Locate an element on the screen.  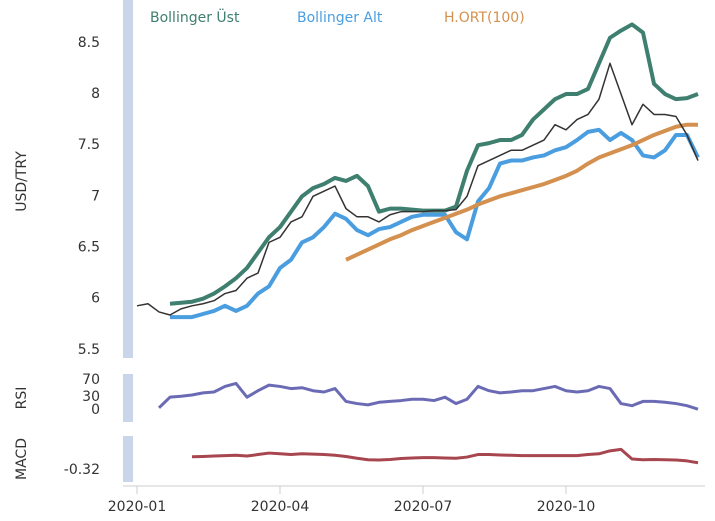
y-tick-label: 0 is located at coordinates (95, 410).